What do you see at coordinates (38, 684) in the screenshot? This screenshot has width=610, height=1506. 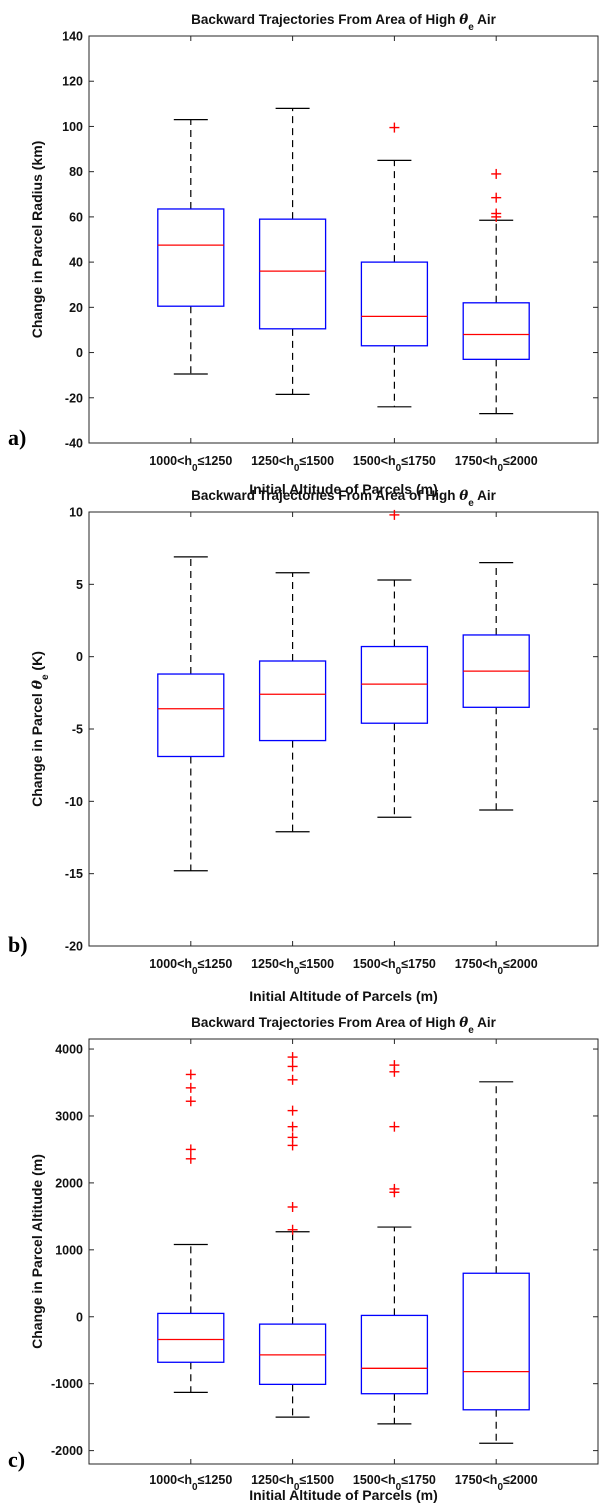 I see `y-axis-label-theta: θ` at bounding box center [38, 684].